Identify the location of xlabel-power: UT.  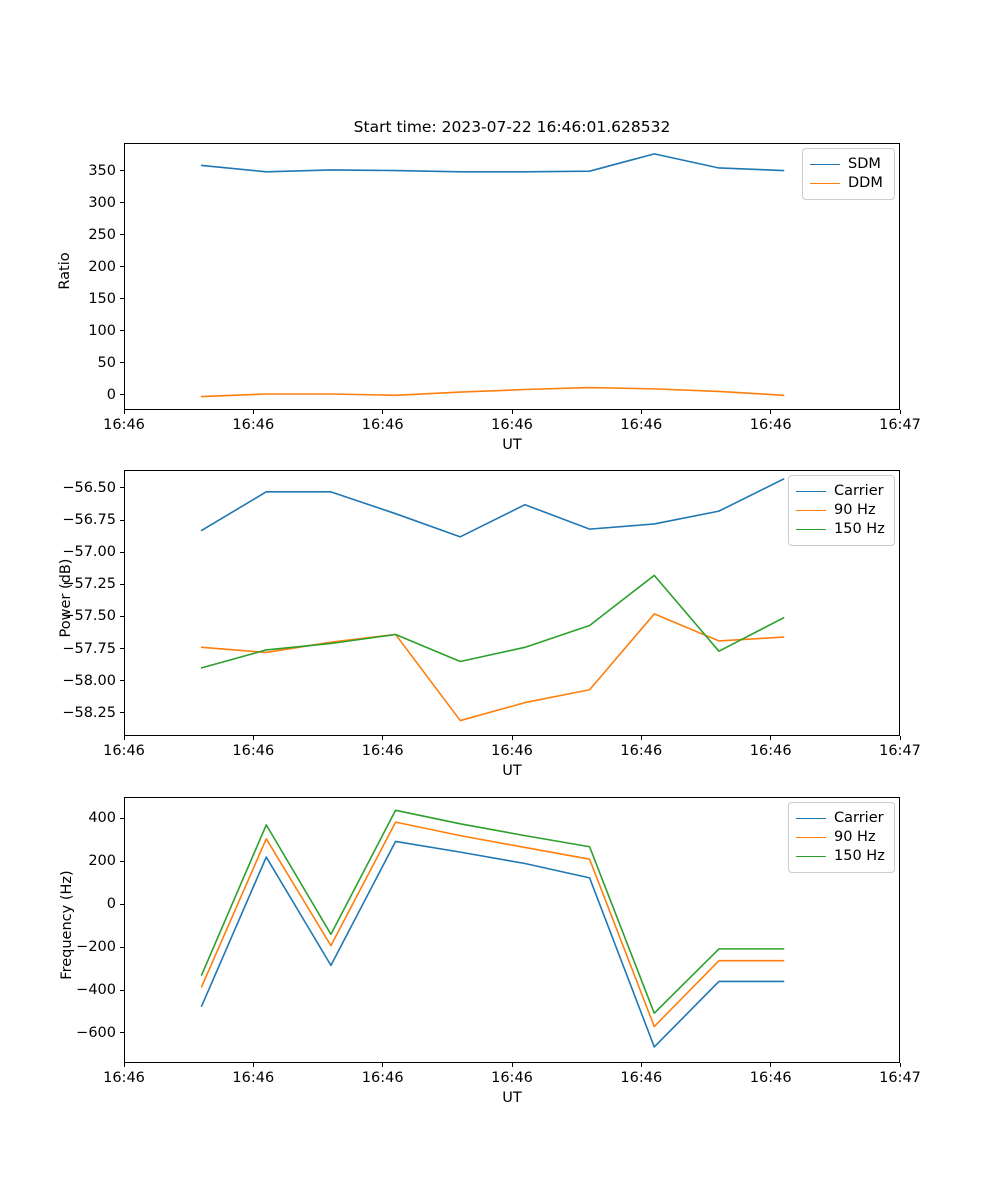
(512, 771).